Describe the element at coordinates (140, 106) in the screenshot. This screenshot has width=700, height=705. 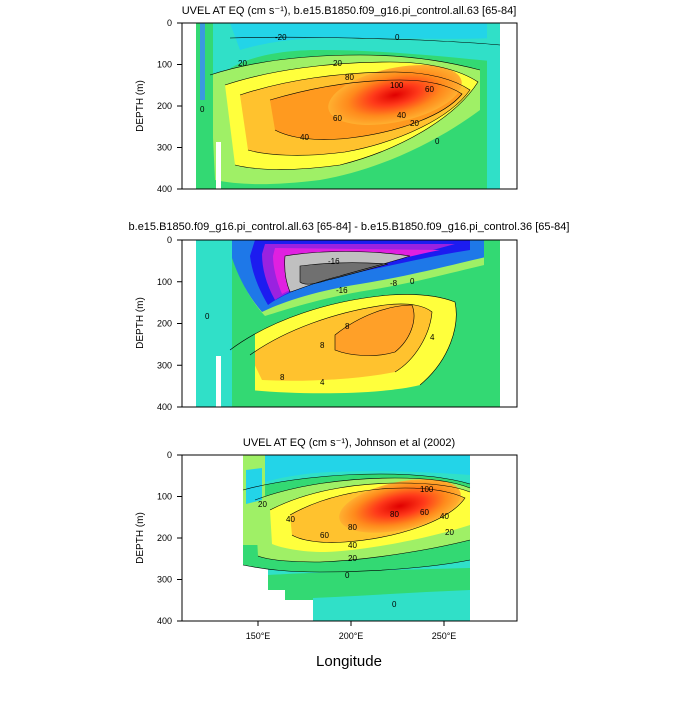
I see `panel-1-ylabel: DEPTH (m)` at that location.